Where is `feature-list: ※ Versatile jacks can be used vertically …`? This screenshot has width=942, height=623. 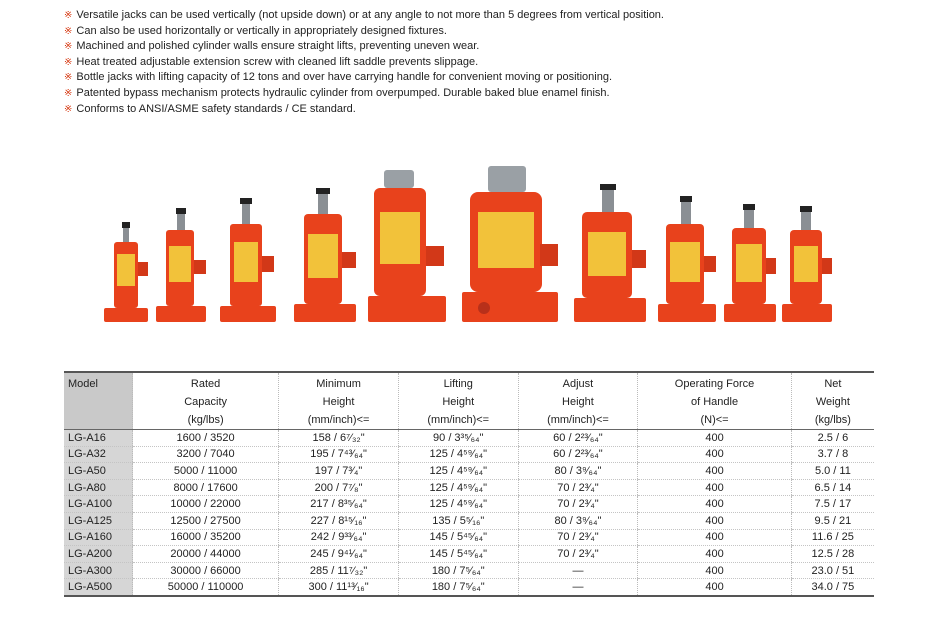
feature-list: ※ Versatile jacks can be used vertically … is located at coordinates (364, 62).